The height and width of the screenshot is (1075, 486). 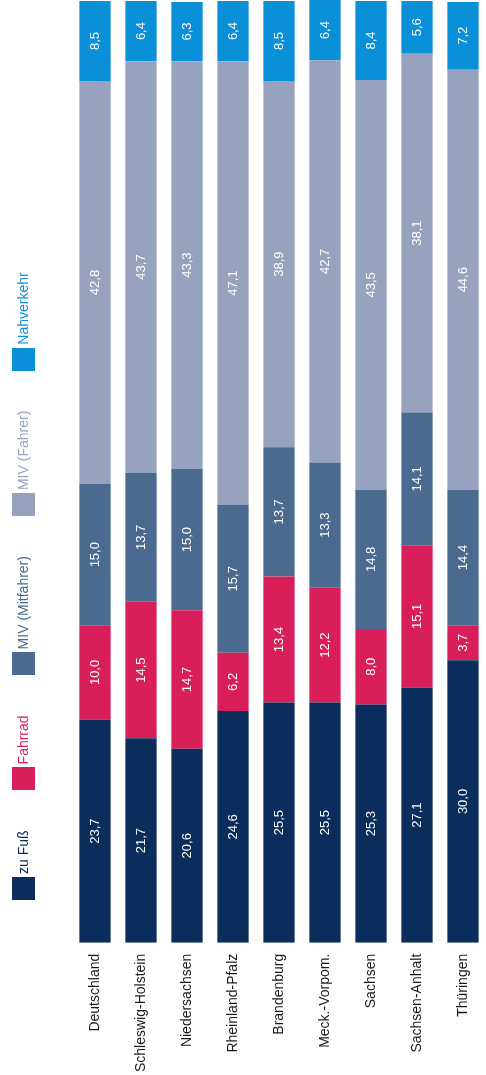 I want to click on data-label: 38,9, so click(x=278, y=264).